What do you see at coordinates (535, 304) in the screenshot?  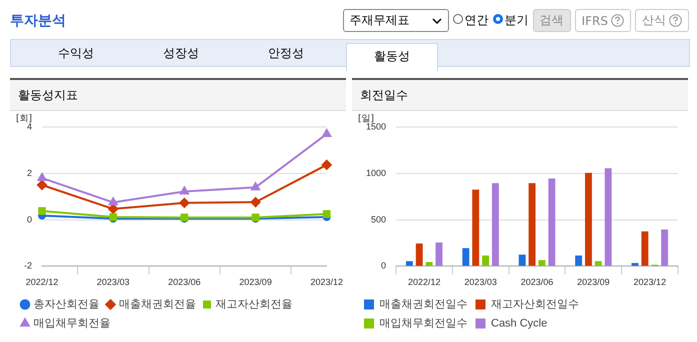 I see `legend-label: 재고자산회전일수` at bounding box center [535, 304].